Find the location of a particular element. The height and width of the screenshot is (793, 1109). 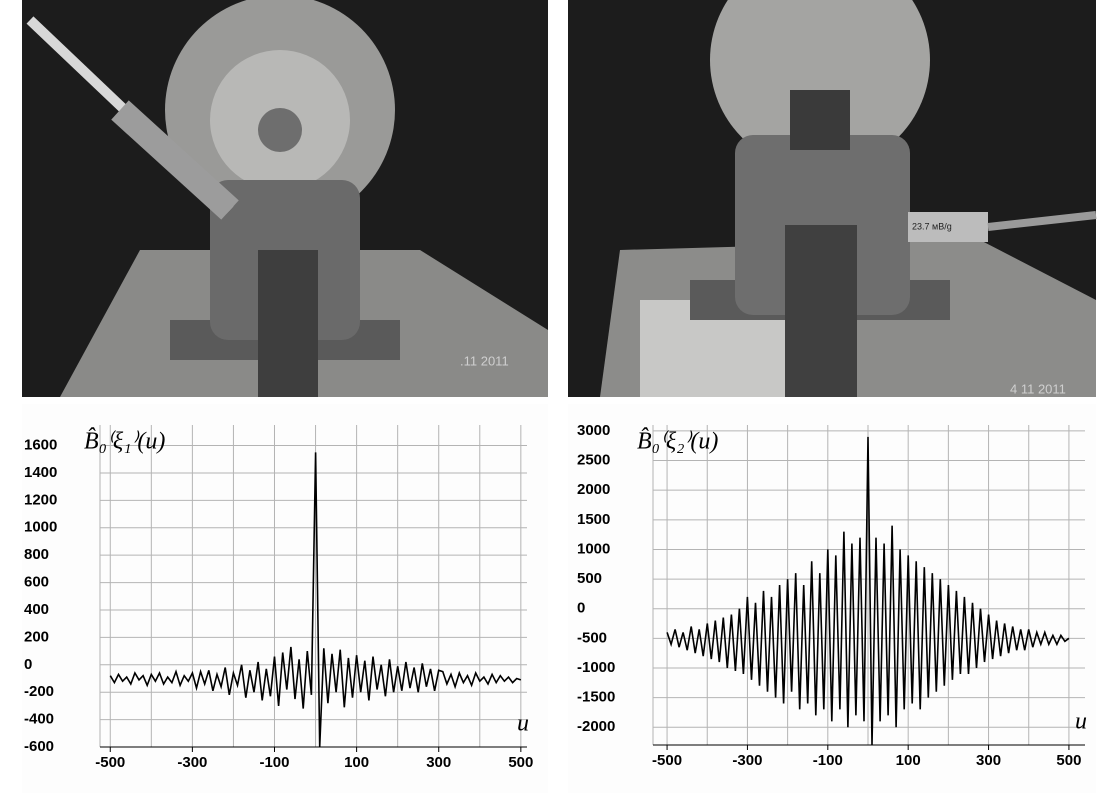

y-tick-label: 2000 is located at coordinates (593, 489).